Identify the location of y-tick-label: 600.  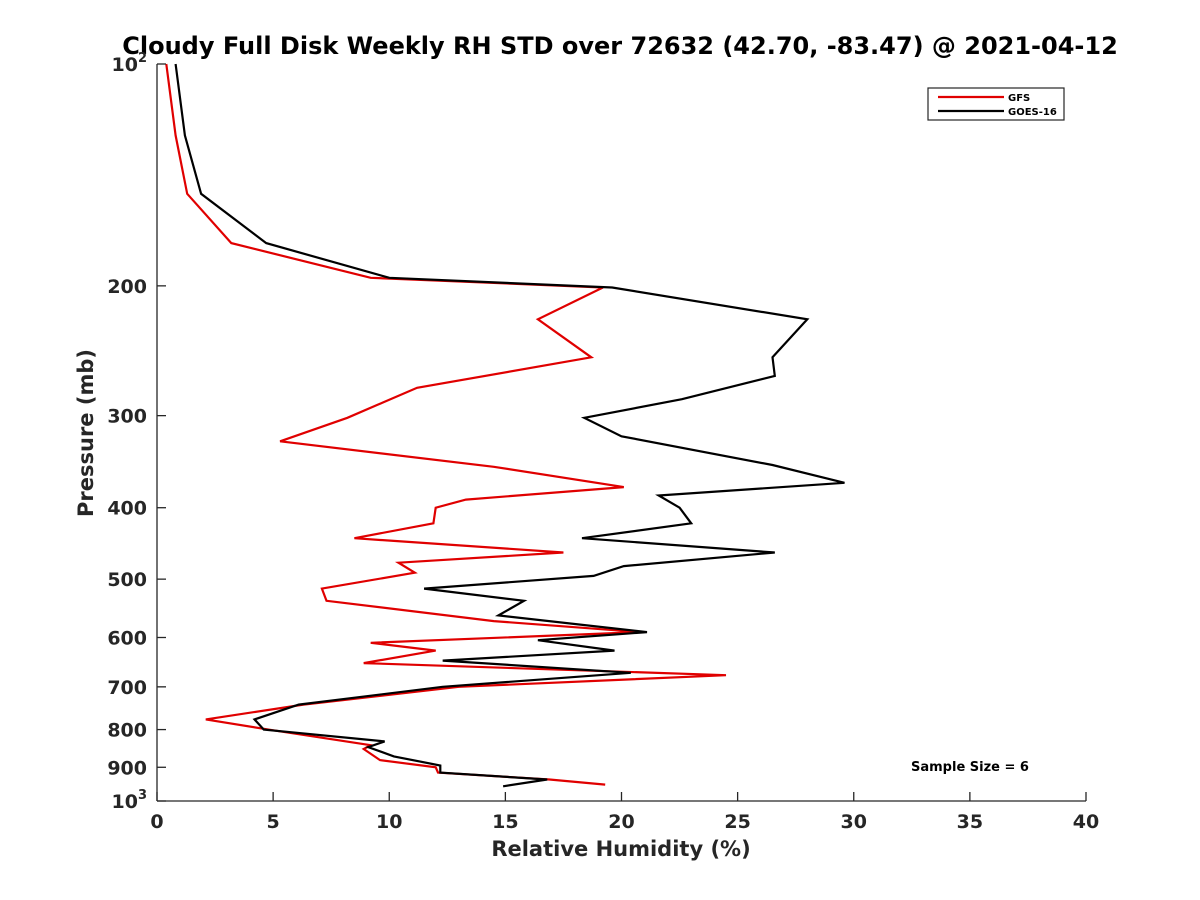
(127, 638).